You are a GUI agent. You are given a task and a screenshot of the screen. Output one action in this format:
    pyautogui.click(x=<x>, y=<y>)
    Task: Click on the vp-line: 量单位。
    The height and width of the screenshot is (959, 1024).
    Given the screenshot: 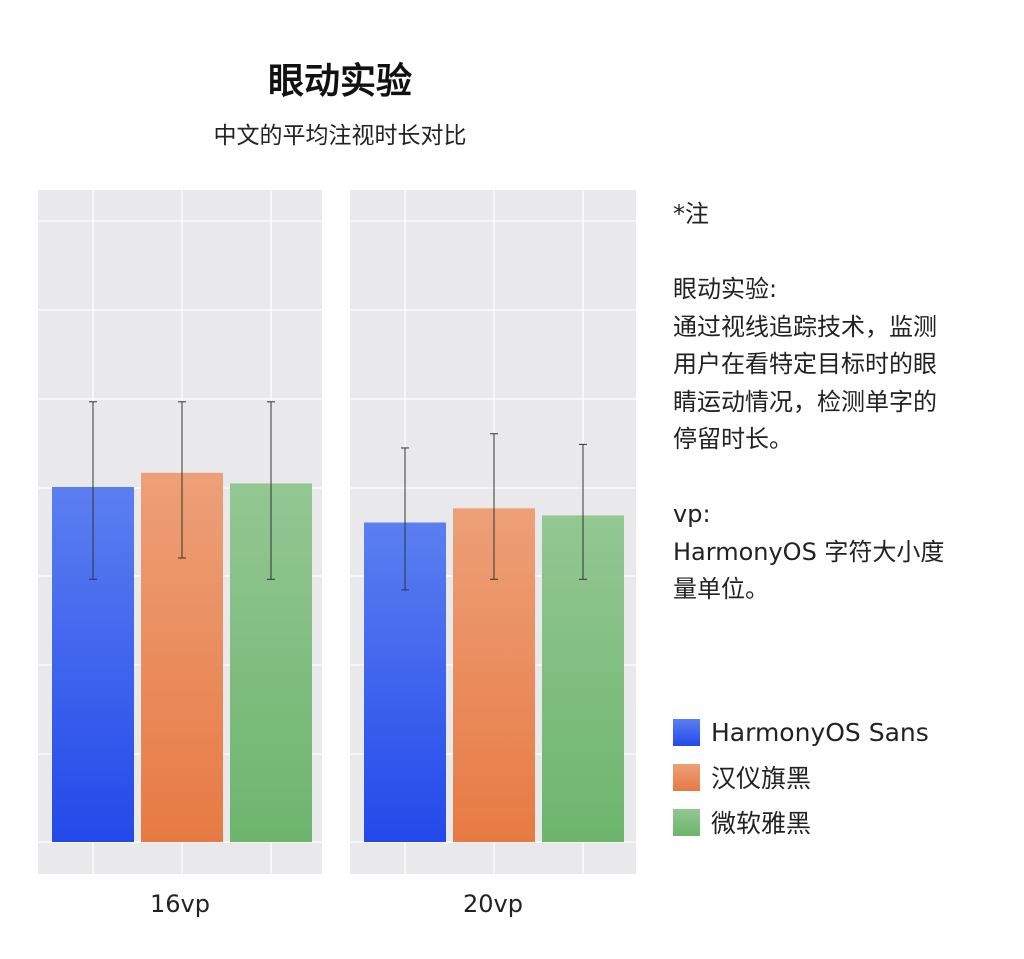 What is the action you would take?
    pyautogui.click(x=721, y=589)
    